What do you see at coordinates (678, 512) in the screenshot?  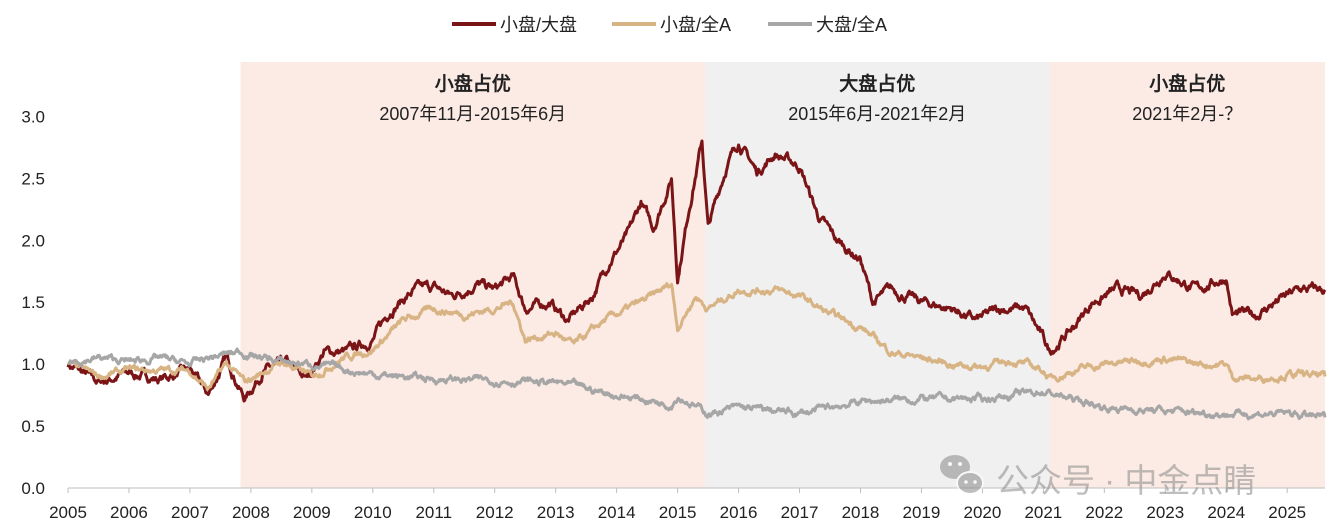 I see `x-tick-label: 2015` at bounding box center [678, 512].